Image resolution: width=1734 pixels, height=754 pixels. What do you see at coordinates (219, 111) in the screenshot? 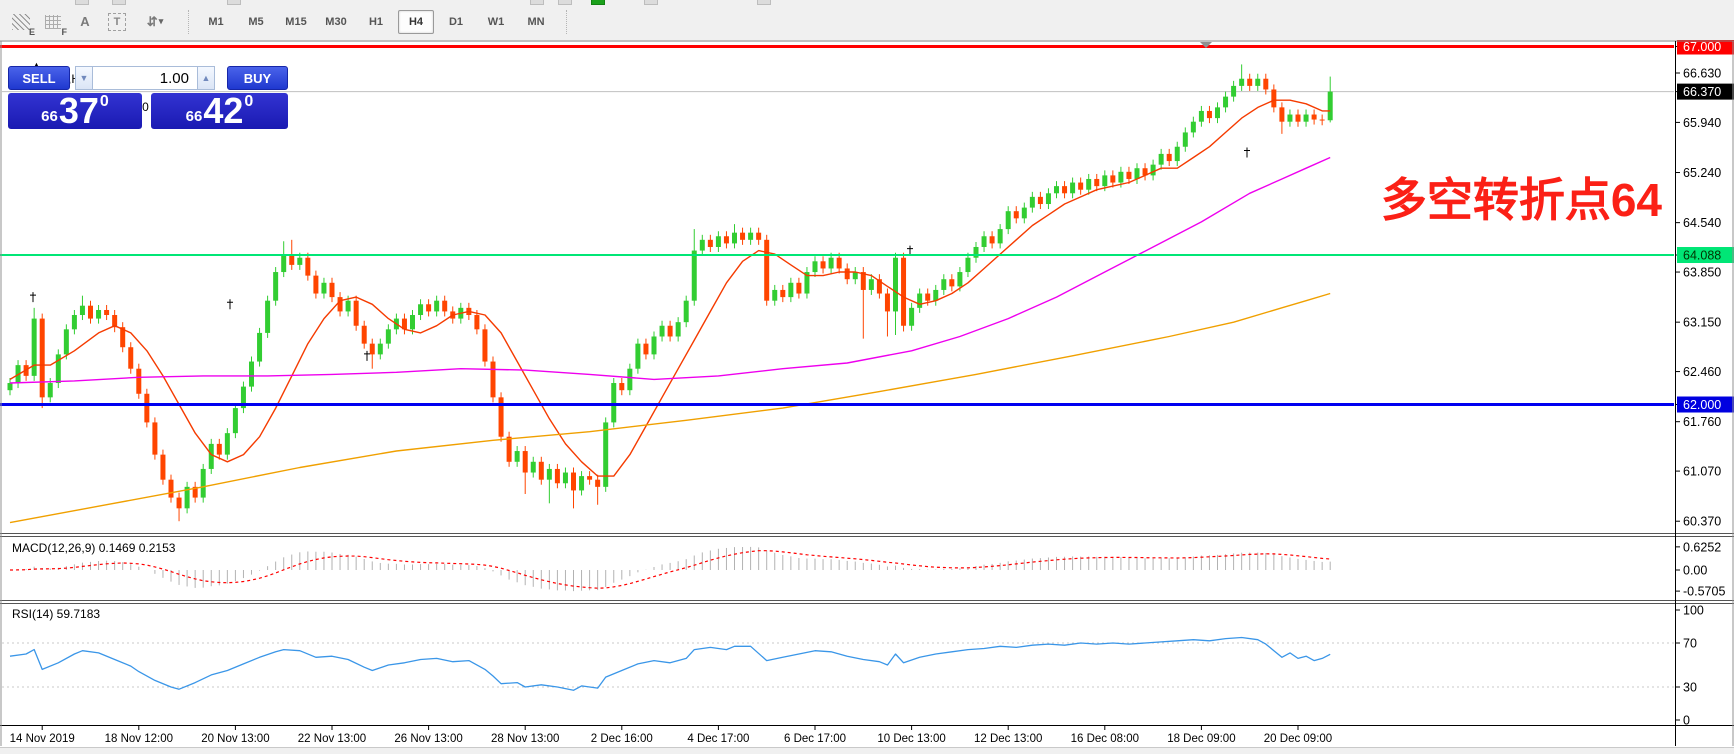
I see `buy-price: 66 42 0` at bounding box center [219, 111].